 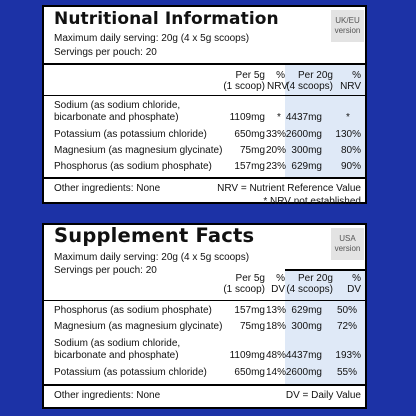 What do you see at coordinates (354, 284) in the screenshot?
I see `header-pct-dv-20g: % DV` at bounding box center [354, 284].